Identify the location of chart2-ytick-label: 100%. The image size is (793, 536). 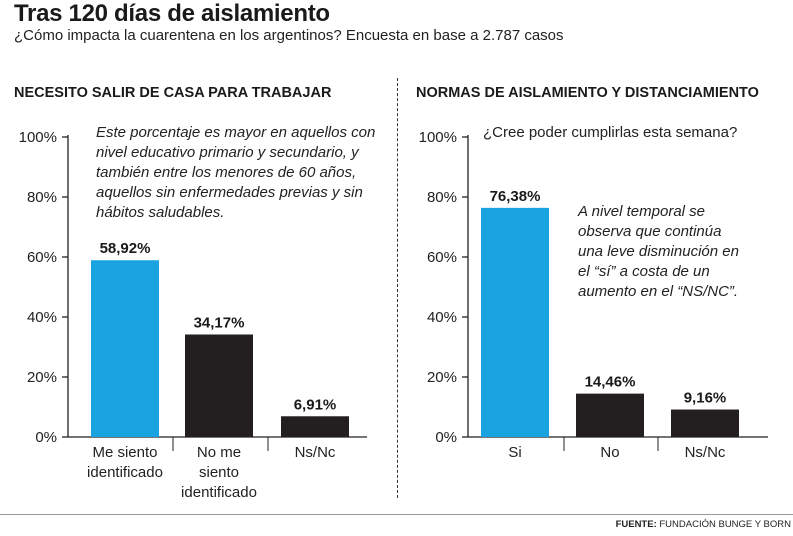
(438, 137).